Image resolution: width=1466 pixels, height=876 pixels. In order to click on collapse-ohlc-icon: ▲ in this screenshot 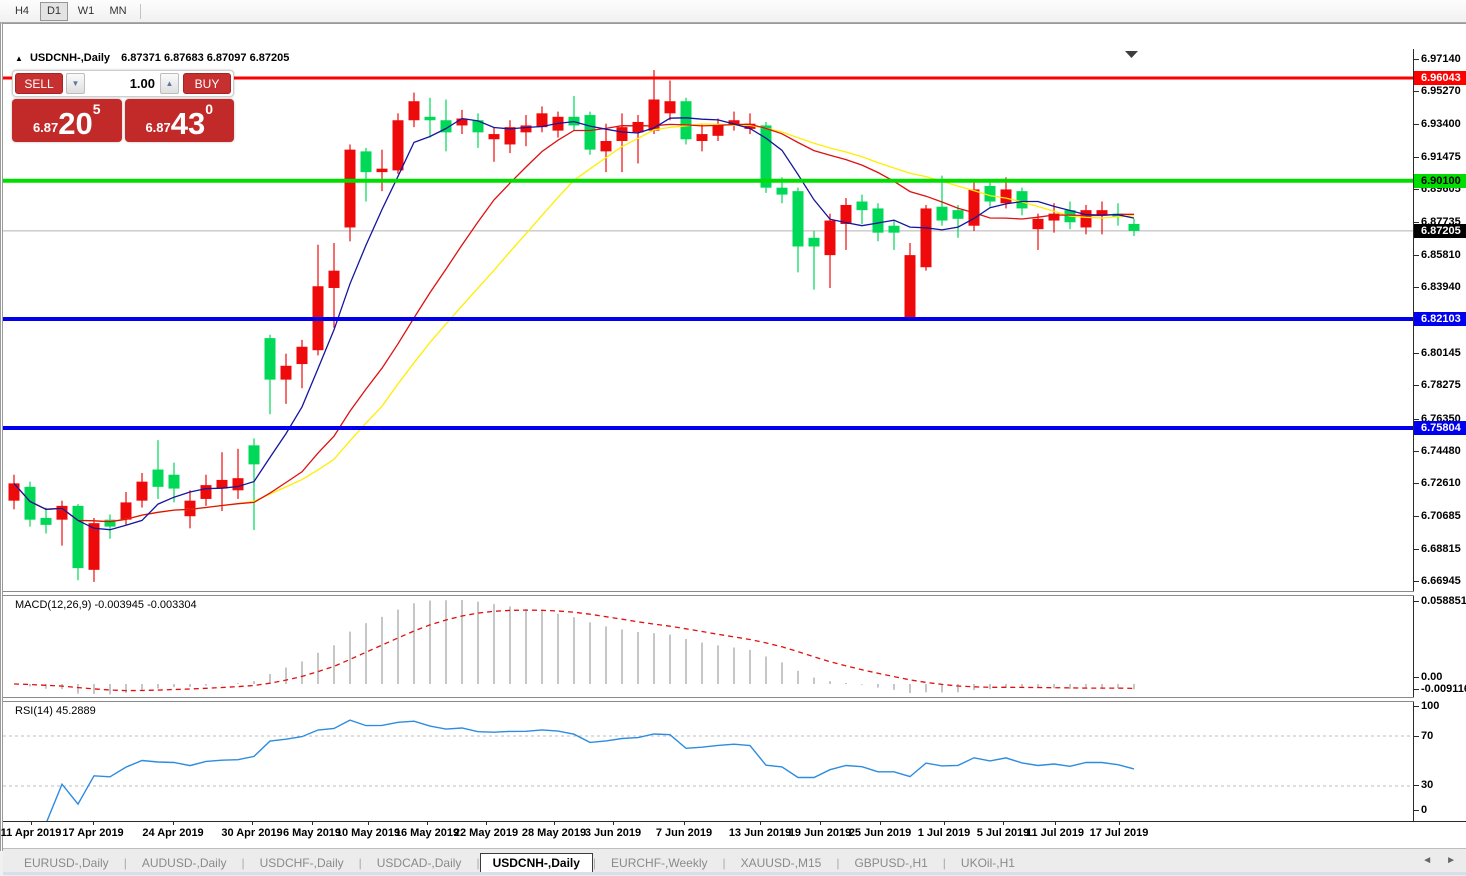, I will do `click(19, 58)`.